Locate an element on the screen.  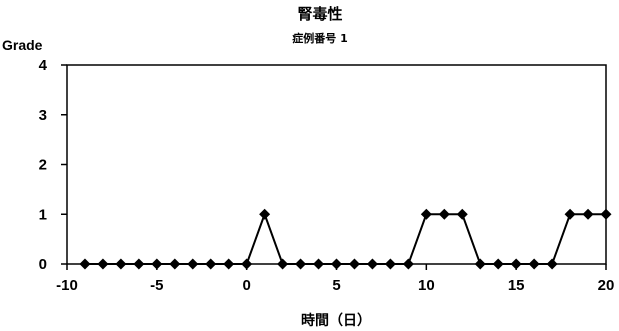
y-tick-label: 2 is located at coordinates (43, 165).